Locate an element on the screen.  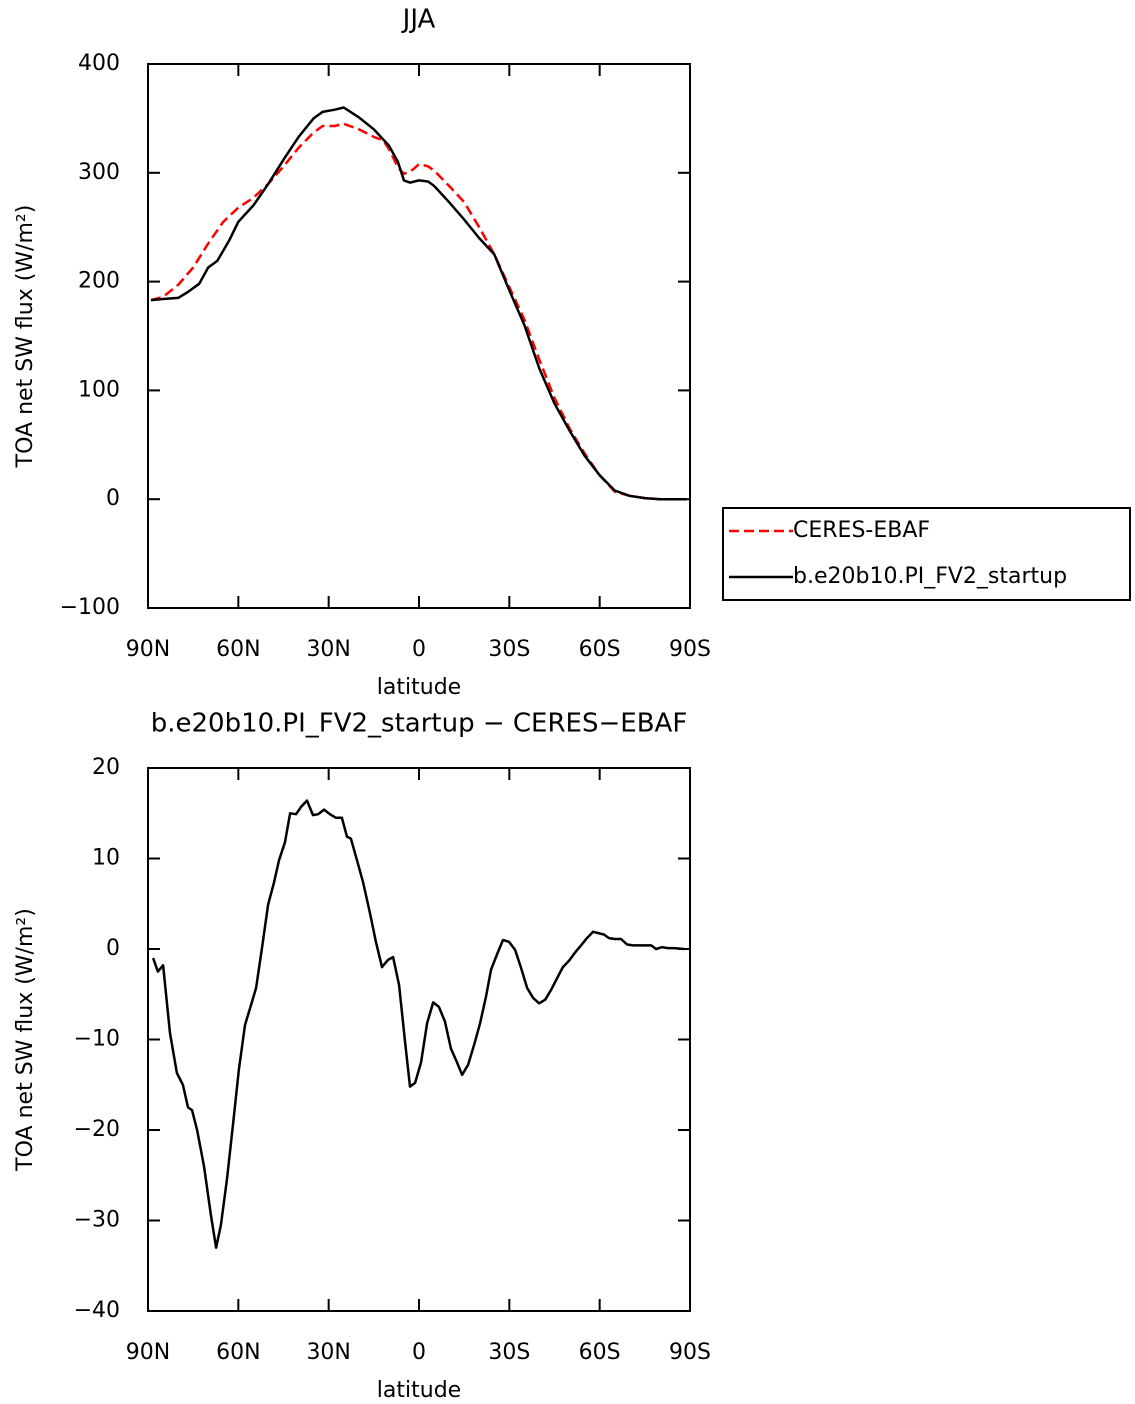
y-tick-label: 10 is located at coordinates (106, 858).